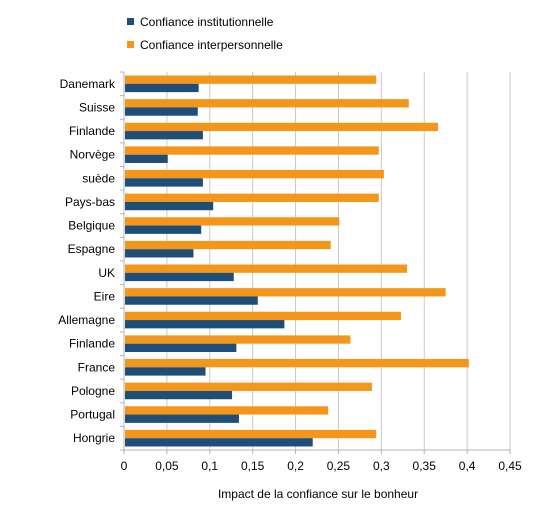 This screenshot has height=514, width=550. Describe the element at coordinates (339, 466) in the screenshot. I see `x-tick-label: 0,25` at that location.